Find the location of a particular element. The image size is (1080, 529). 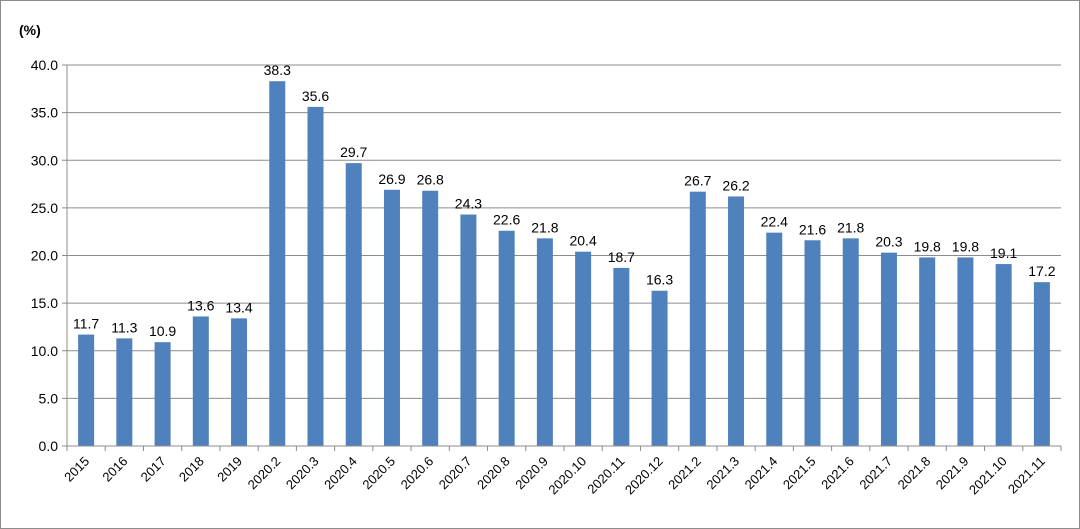

x-tick-label: 2020.5 is located at coordinates (378, 473).